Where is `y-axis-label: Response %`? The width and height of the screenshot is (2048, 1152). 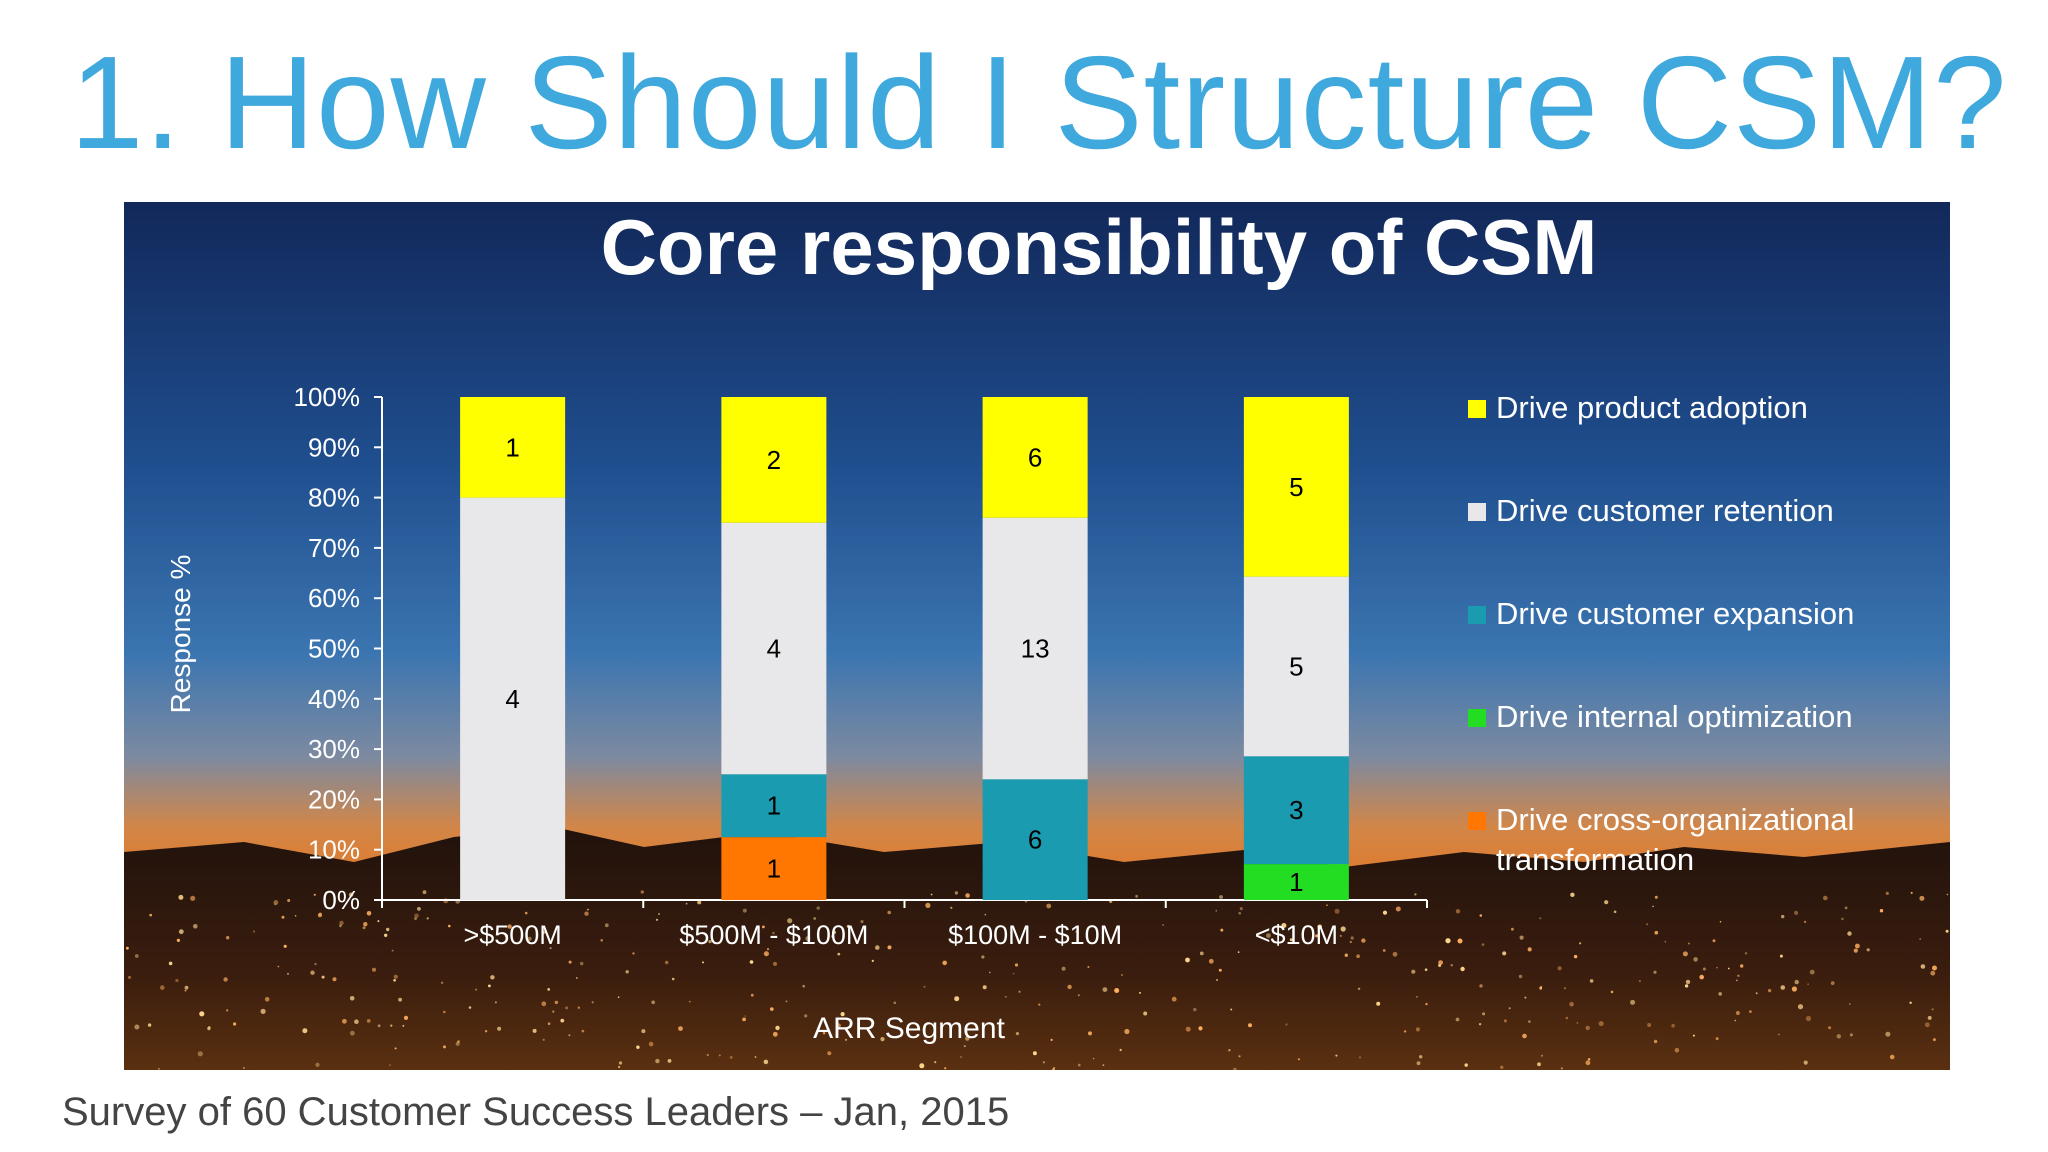 y-axis-label: Response % is located at coordinates (180, 634).